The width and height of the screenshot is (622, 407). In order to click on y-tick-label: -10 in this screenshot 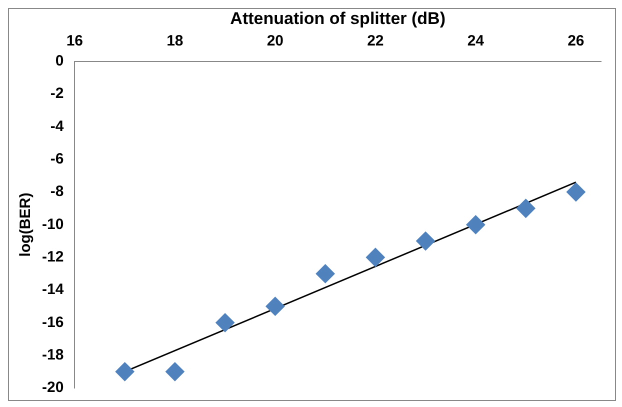, I will do `click(53, 224)`.